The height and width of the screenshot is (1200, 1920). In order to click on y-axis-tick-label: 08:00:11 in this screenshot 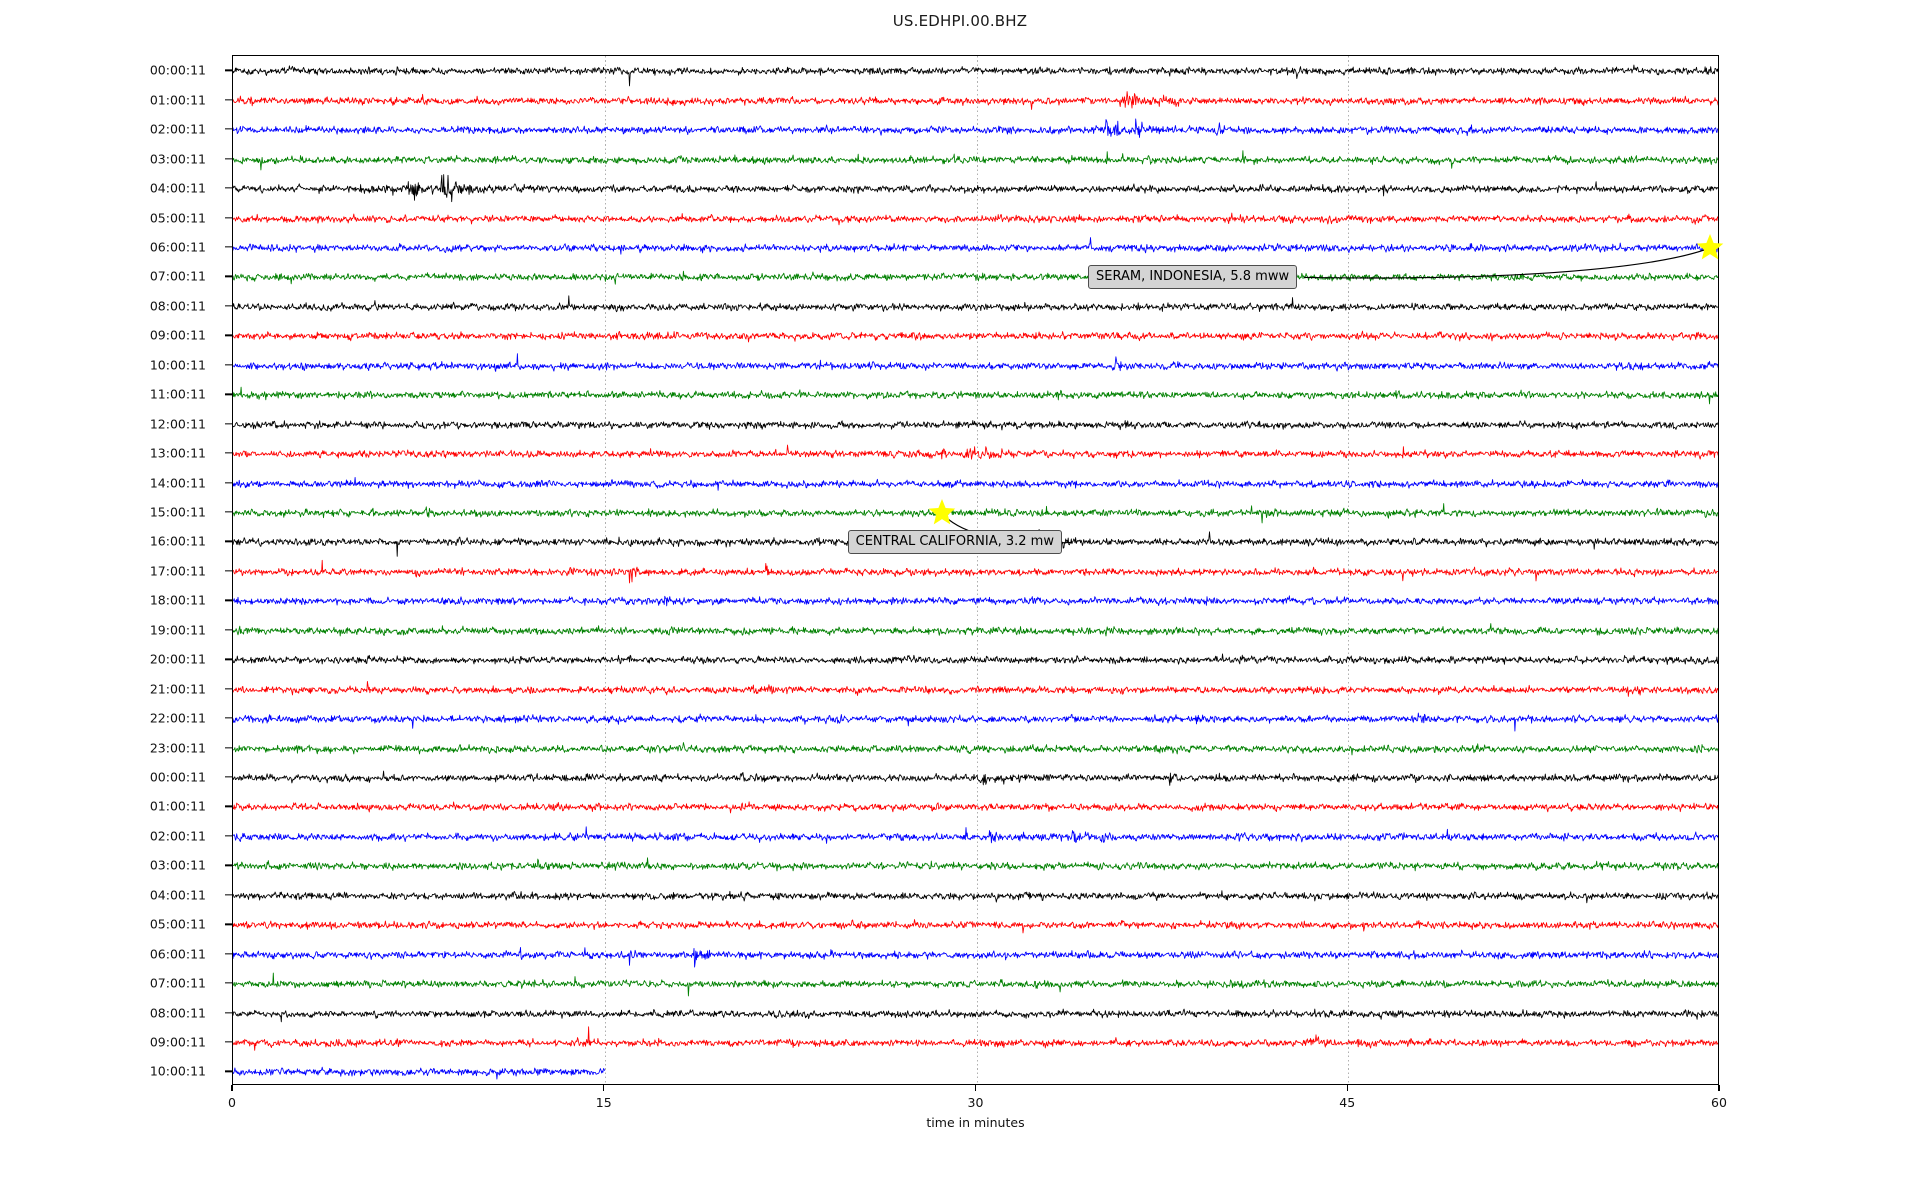, I will do `click(177, 306)`.